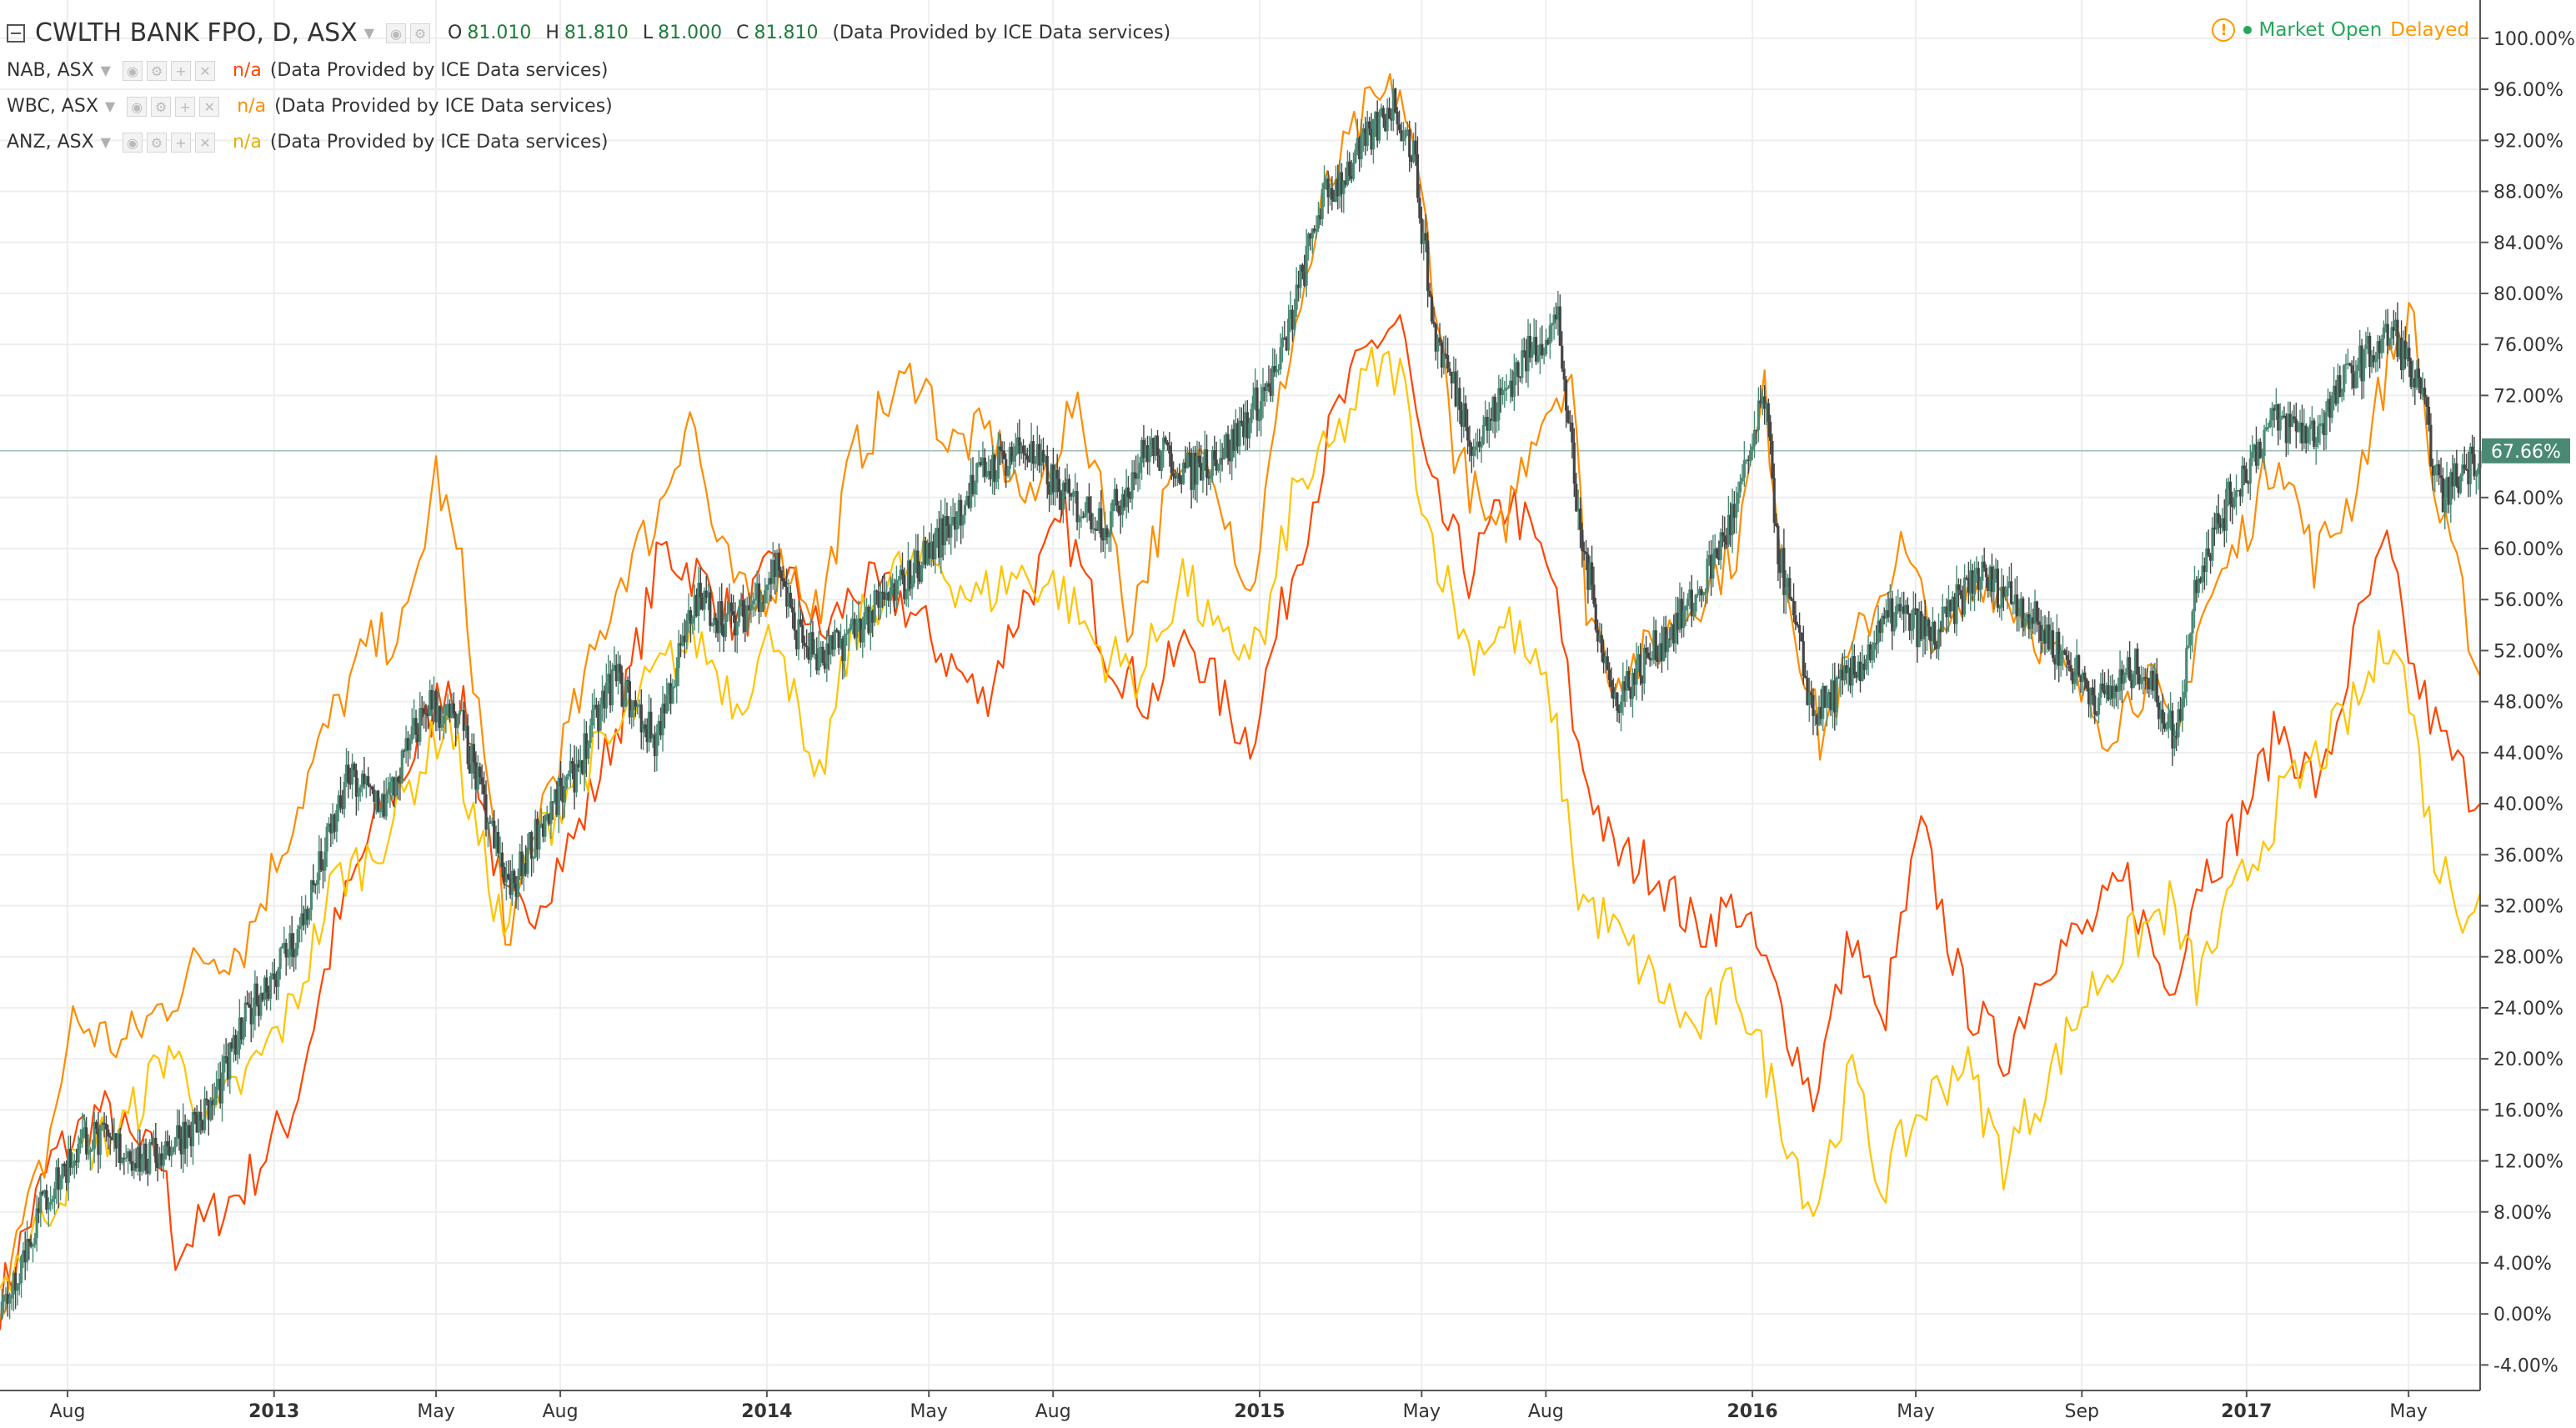  I want to click on x-tick-label: May, so click(435, 1411).